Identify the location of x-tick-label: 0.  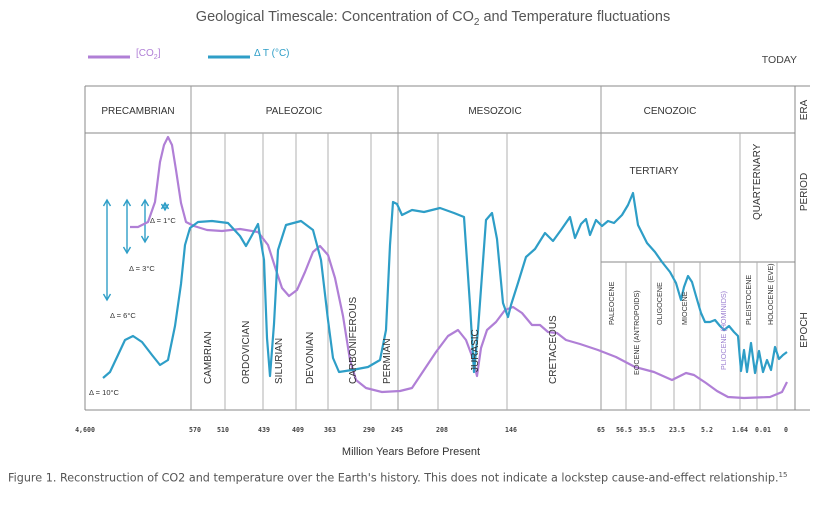
(786, 430).